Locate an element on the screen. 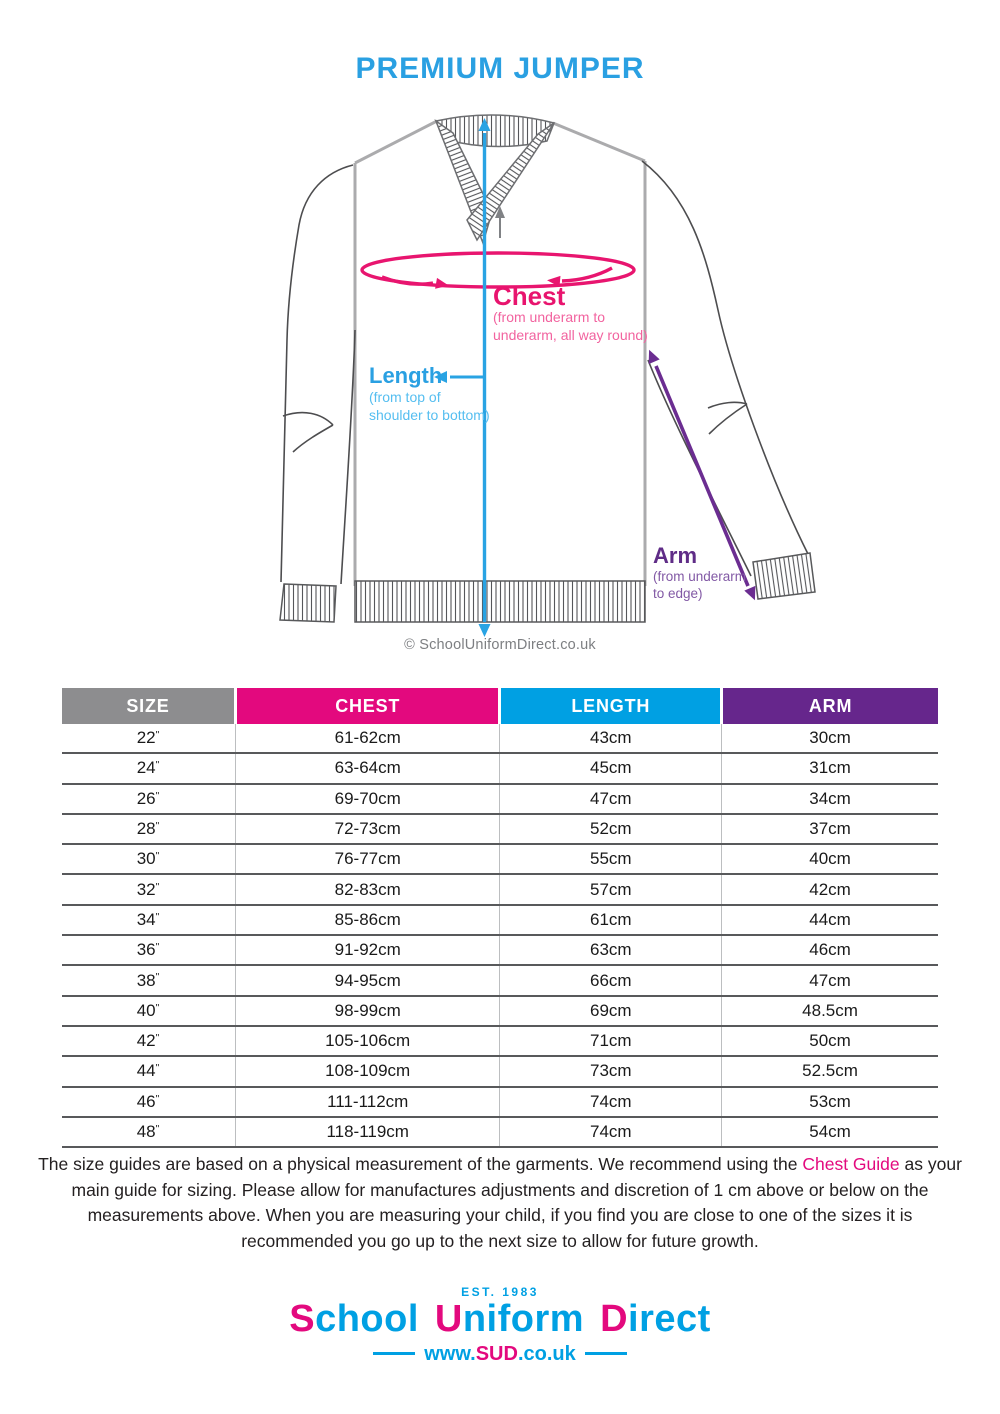 The width and height of the screenshot is (1000, 1414). table-cell: 57cm is located at coordinates (610, 890).